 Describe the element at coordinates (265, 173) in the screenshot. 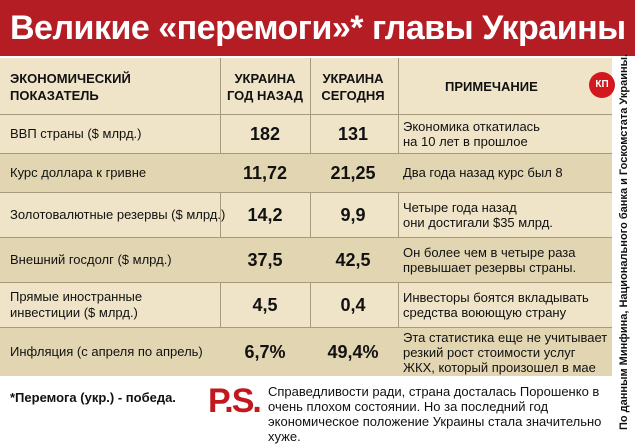

I see `row-ago-value: 11,72` at that location.